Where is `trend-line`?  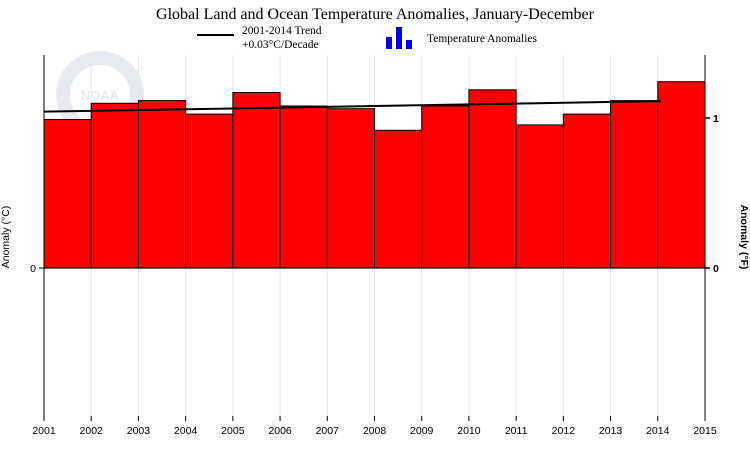 trend-line is located at coordinates (352, 106).